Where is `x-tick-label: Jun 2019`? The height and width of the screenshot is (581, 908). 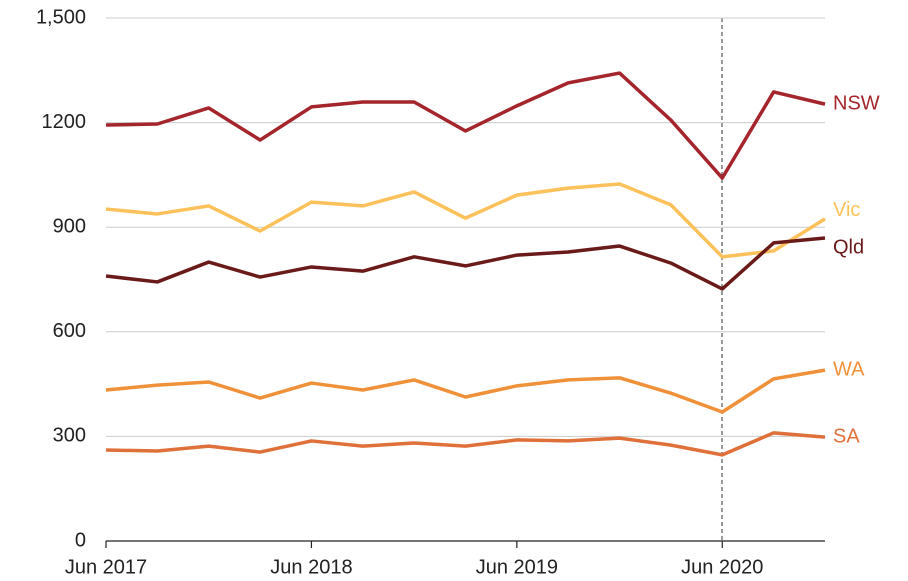 x-tick-label: Jun 2019 is located at coordinates (517, 567).